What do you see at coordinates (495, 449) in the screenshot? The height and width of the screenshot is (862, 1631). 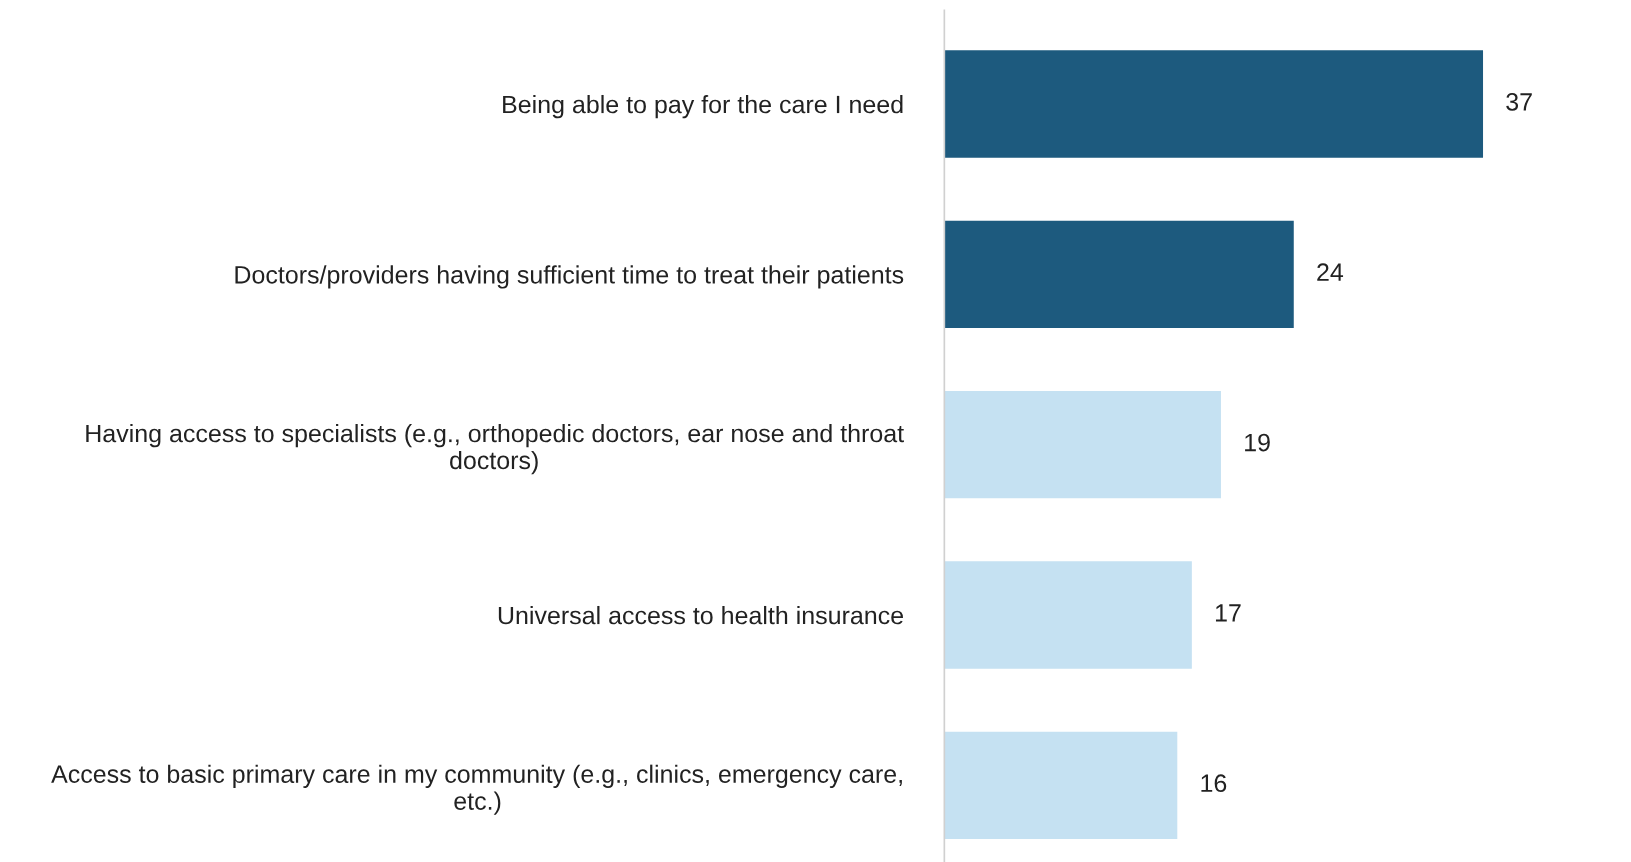 I see `y-tick-label: Having access to specialists (e.g., orthopedic doctors, ear nose and throat doctors)` at bounding box center [495, 449].